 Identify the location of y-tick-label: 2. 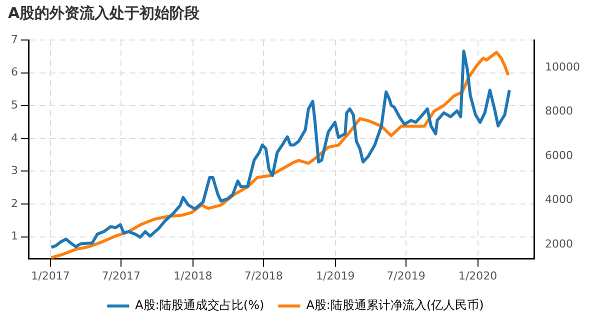
(14, 203).